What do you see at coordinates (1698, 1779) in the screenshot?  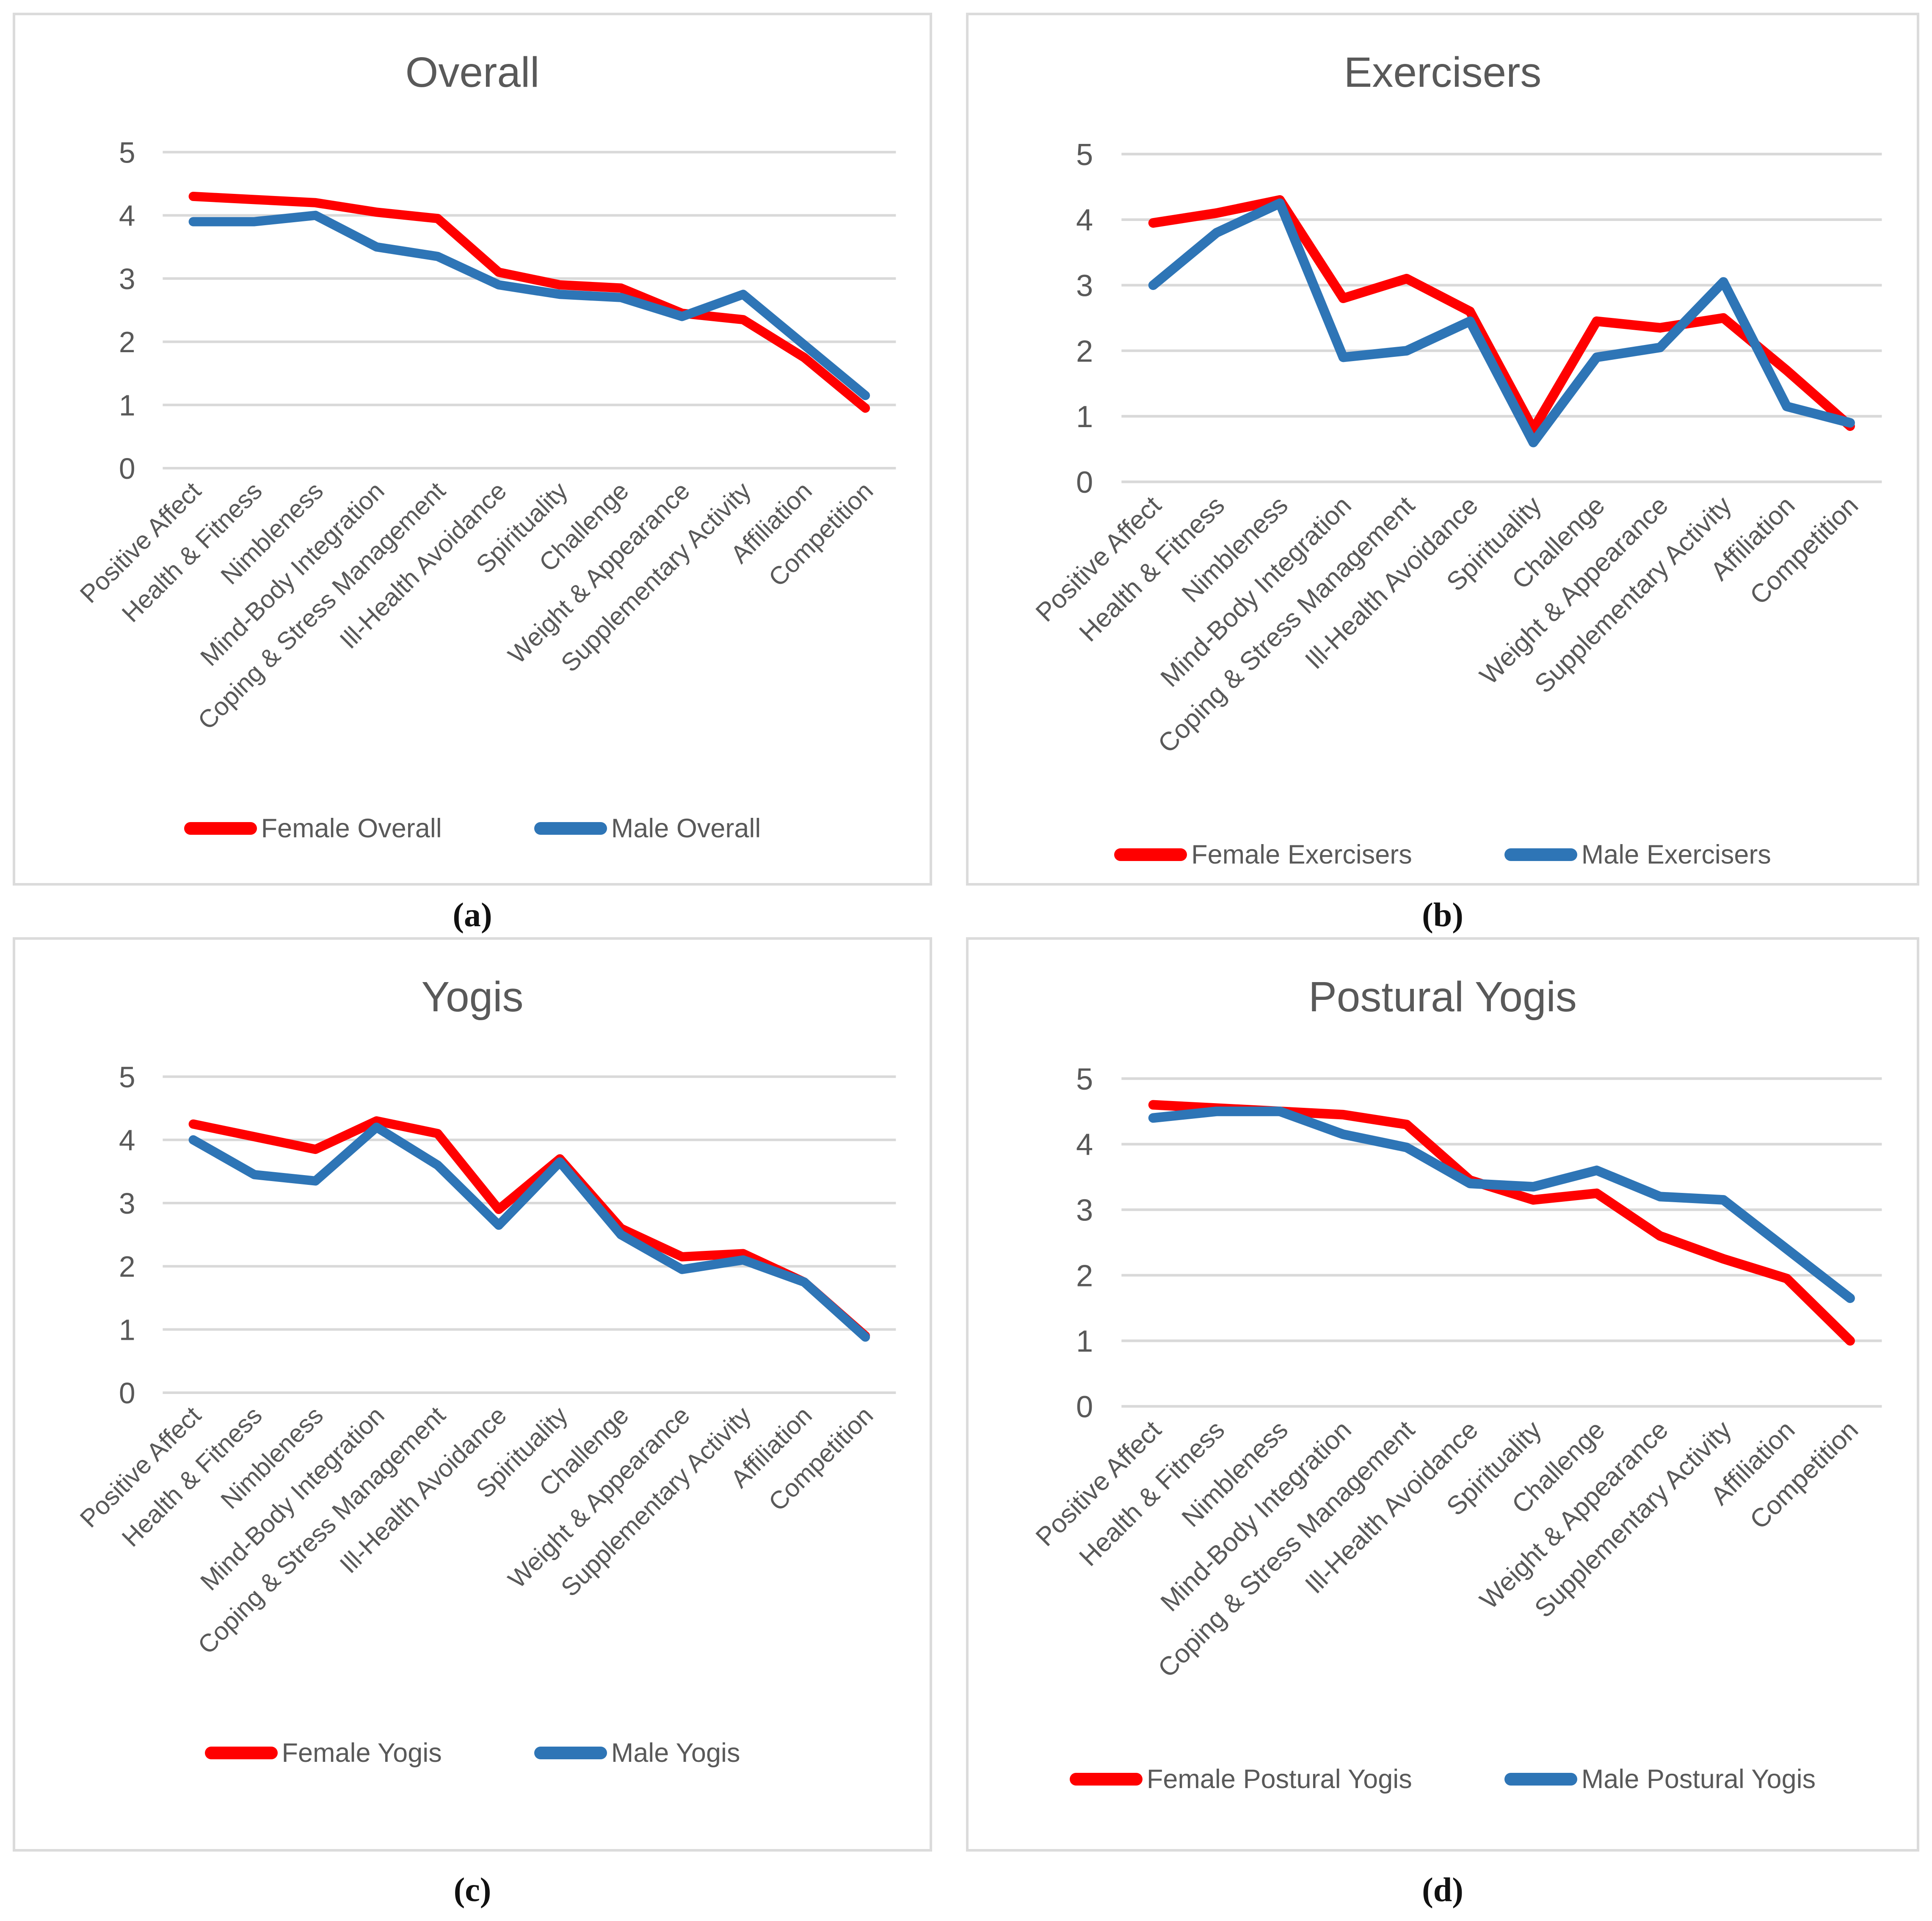 I see `legend-label: Male Postural Yogis` at bounding box center [1698, 1779].